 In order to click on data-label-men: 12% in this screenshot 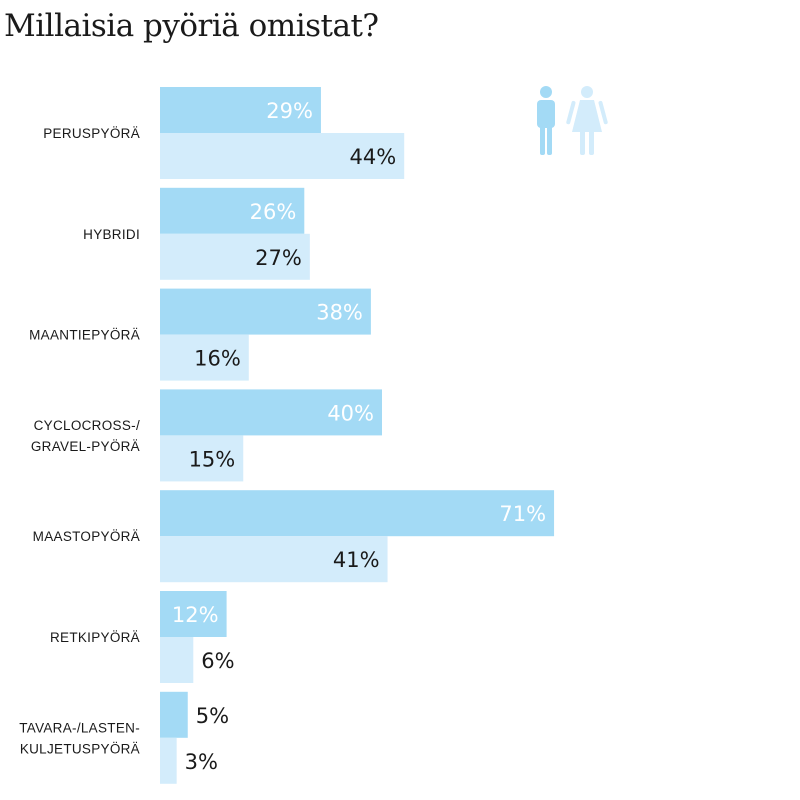, I will do `click(195, 615)`.